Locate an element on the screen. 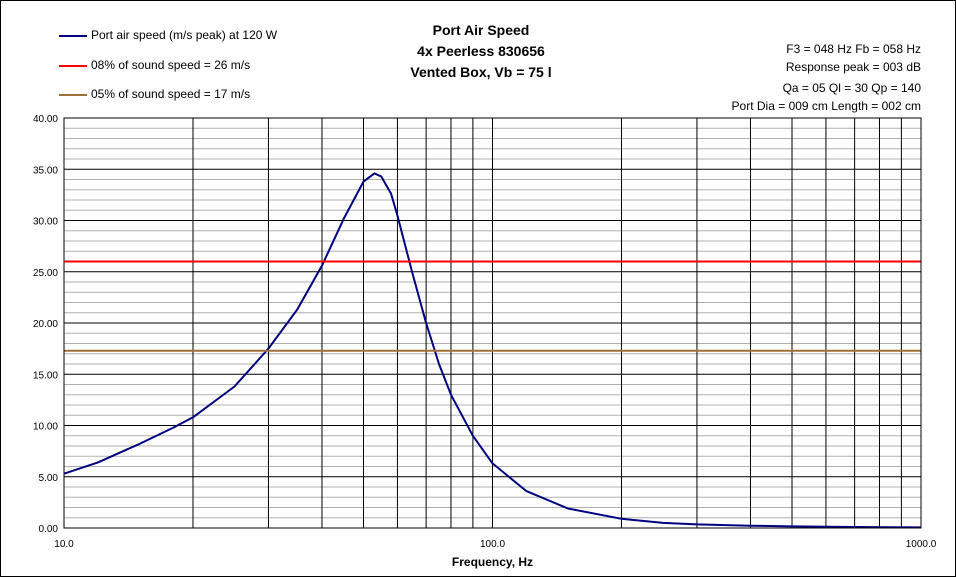 This screenshot has width=956, height=577. x-tick-label: 10.0 is located at coordinates (64, 544).